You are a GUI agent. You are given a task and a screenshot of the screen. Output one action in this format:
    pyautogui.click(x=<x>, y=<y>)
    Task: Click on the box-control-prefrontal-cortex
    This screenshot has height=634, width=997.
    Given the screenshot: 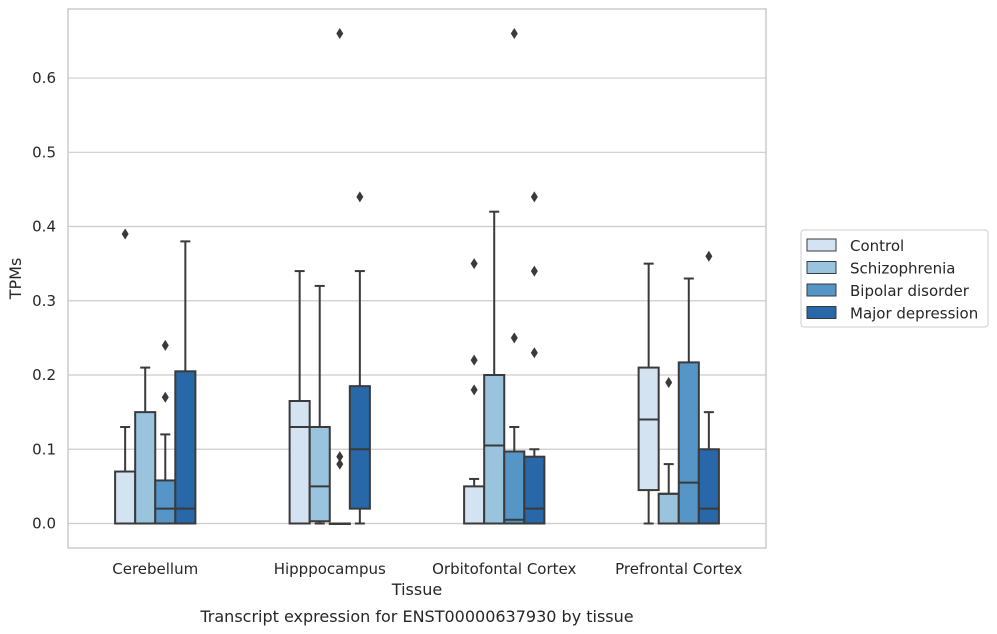 What is the action you would take?
    pyautogui.click(x=648, y=393)
    